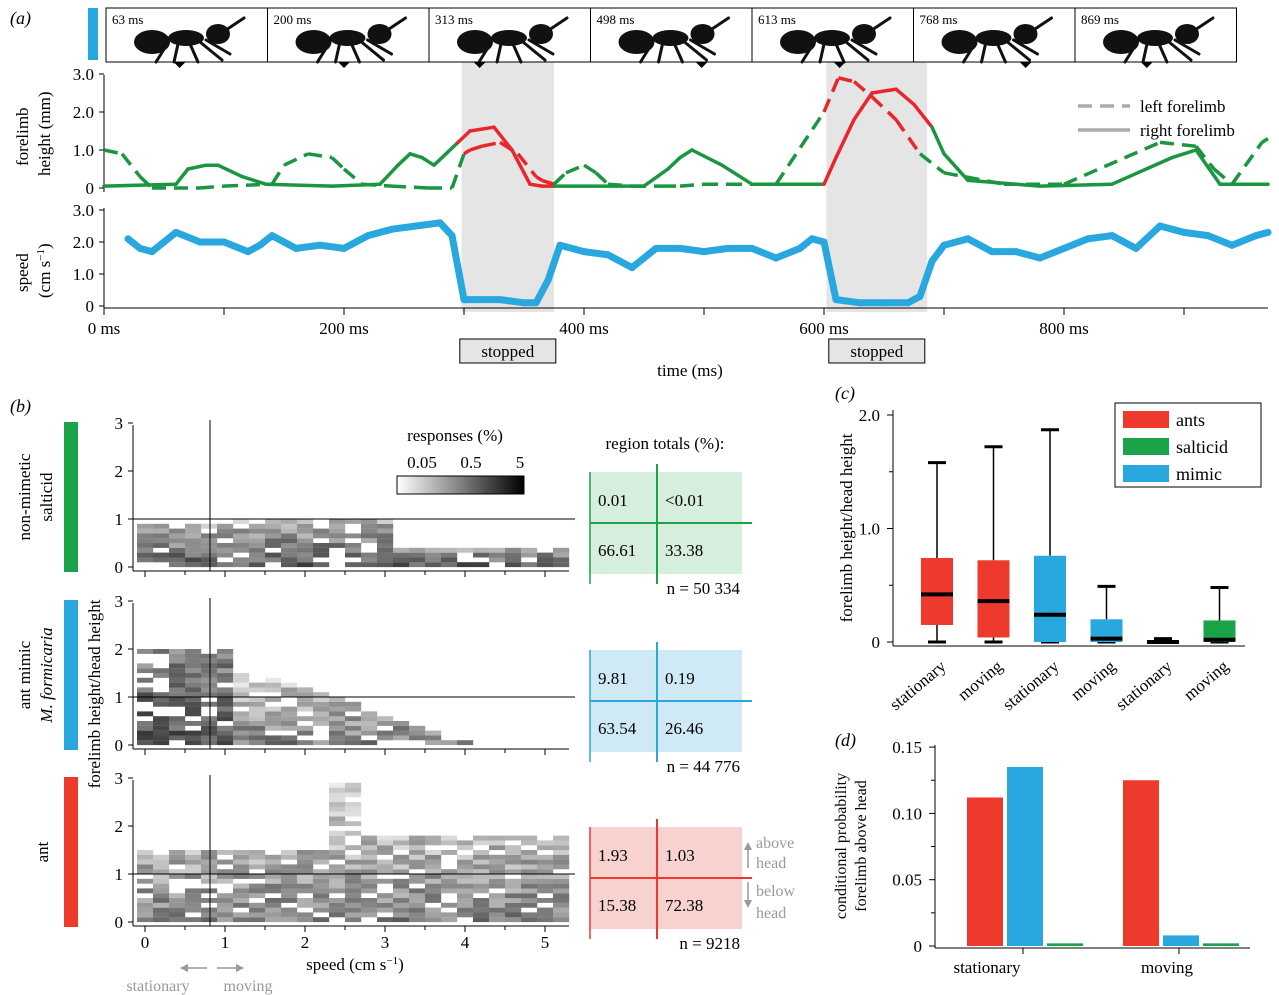 The image size is (1279, 995). I want to click on frame-time-label: 200 ms, so click(293, 19).